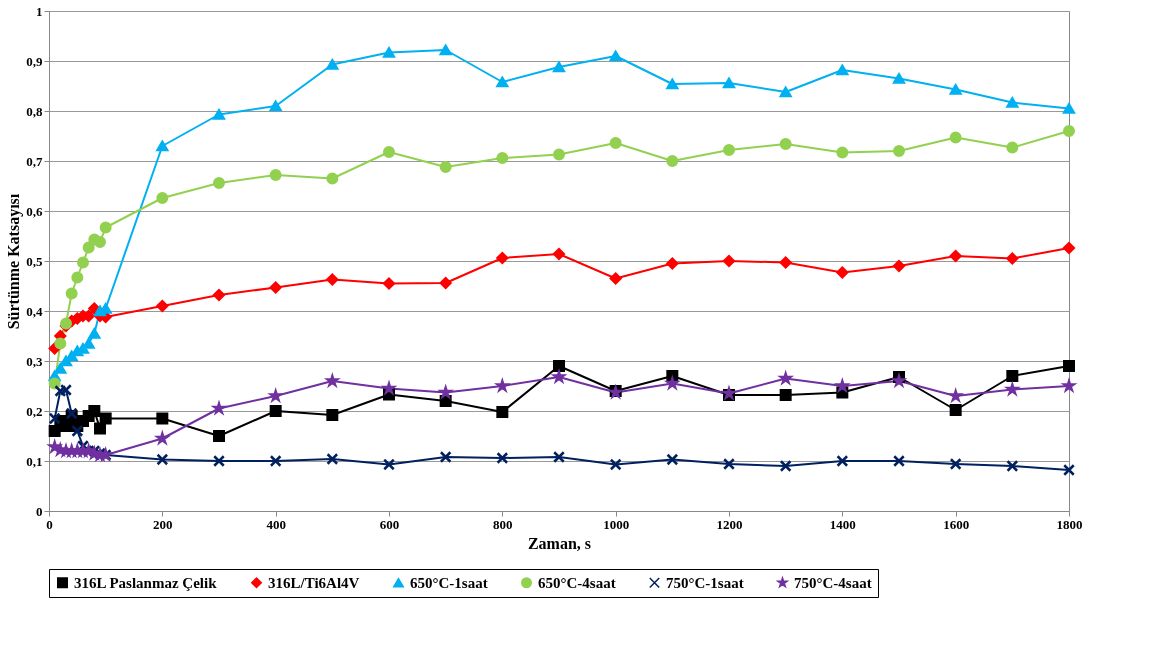 The width and height of the screenshot is (1160, 672). I want to click on legend-label: 650°C-1saat, so click(449, 582).